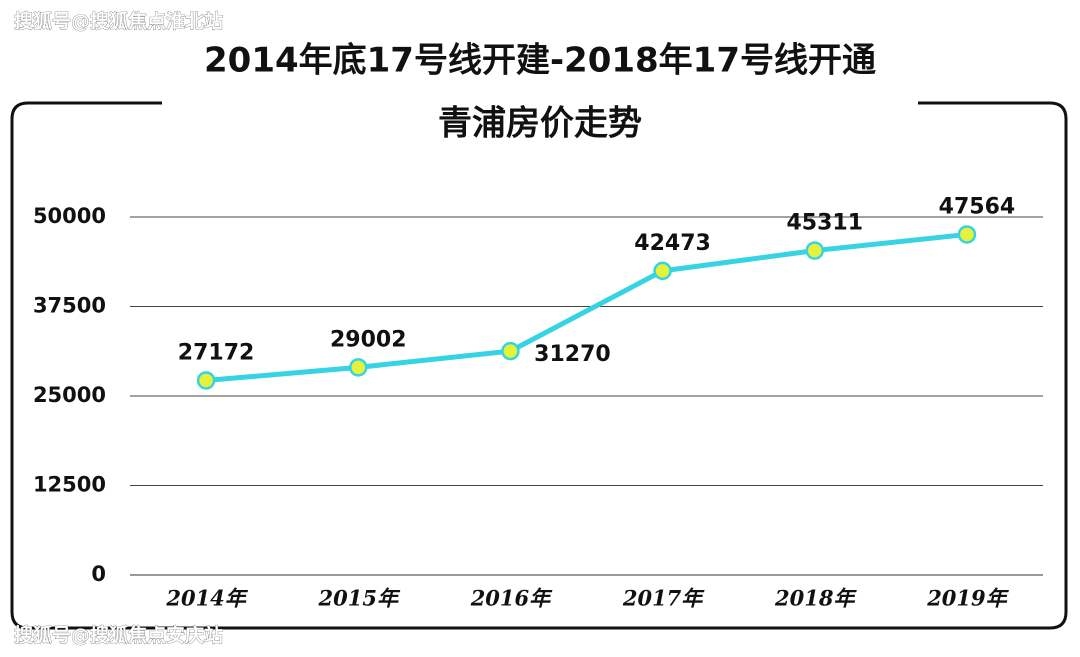 The width and height of the screenshot is (1080, 657). What do you see at coordinates (368, 339) in the screenshot?
I see `data-label: 29002` at bounding box center [368, 339].